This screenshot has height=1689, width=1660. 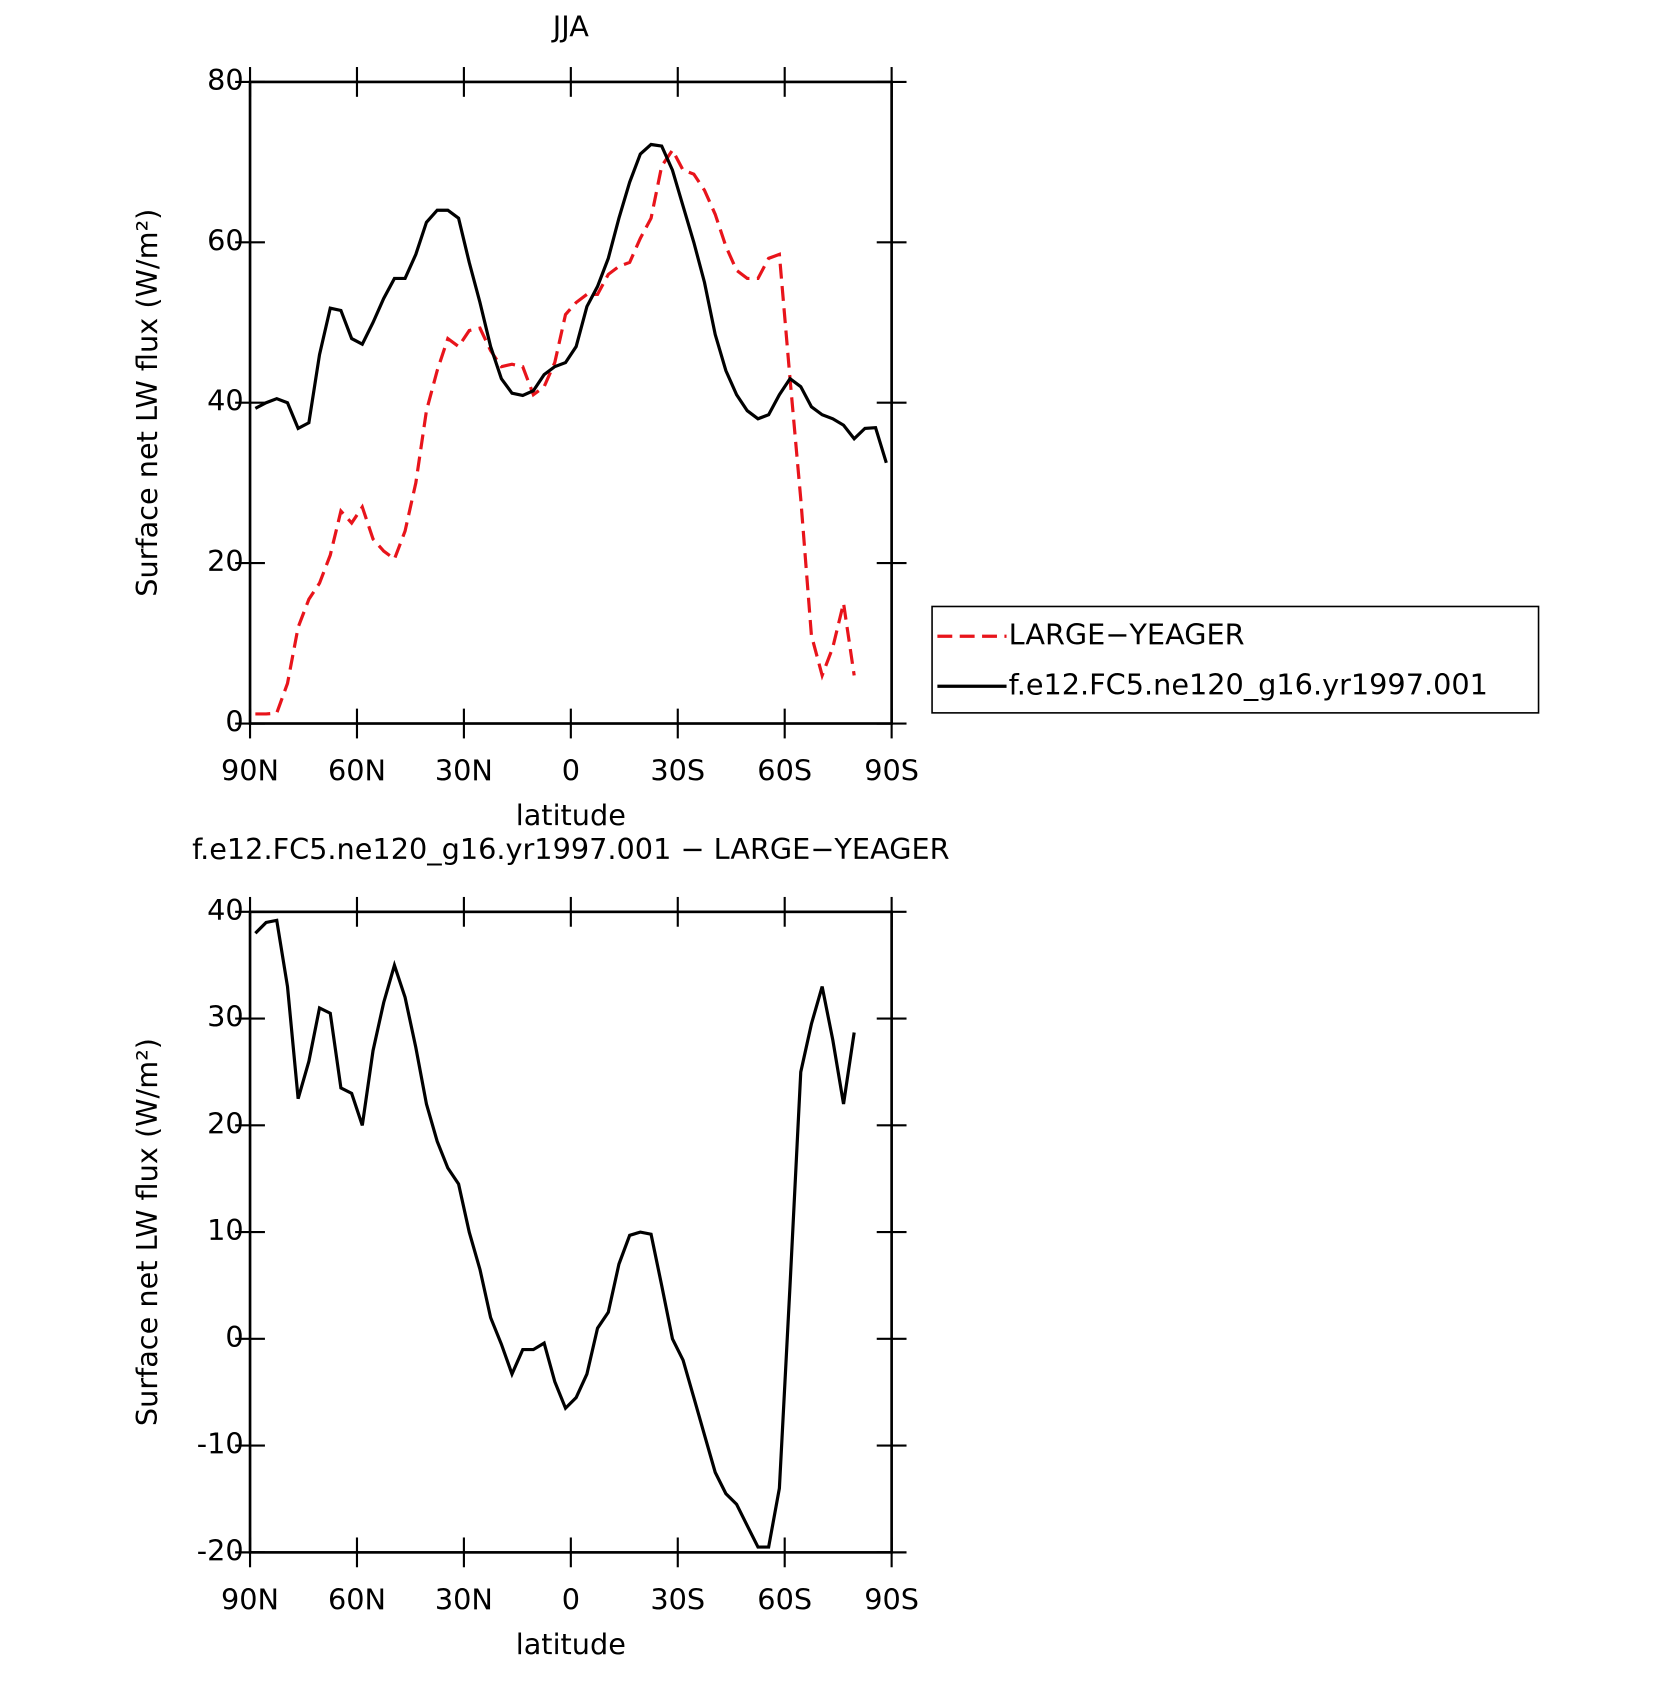 What do you see at coordinates (225, 1017) in the screenshot?
I see `y-tick-label: 30` at bounding box center [225, 1017].